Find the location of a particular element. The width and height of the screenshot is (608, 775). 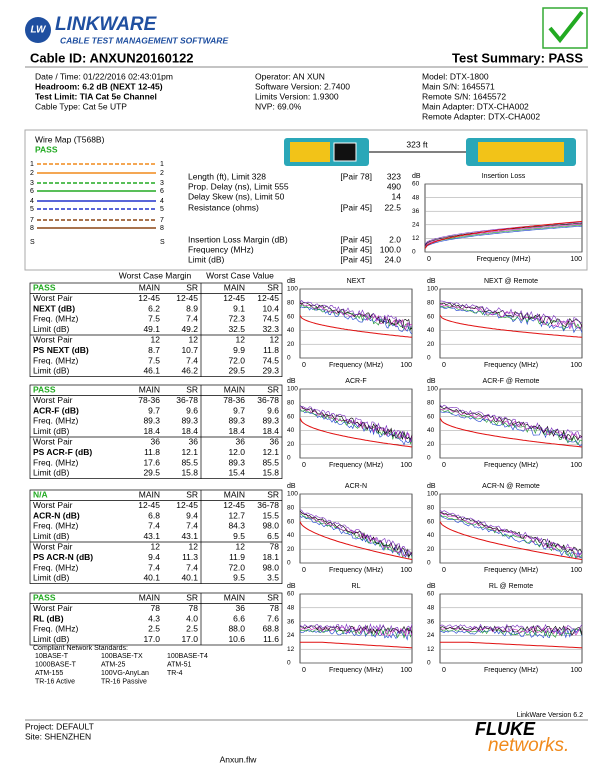

standard: ATM-51 is located at coordinates (179, 664).